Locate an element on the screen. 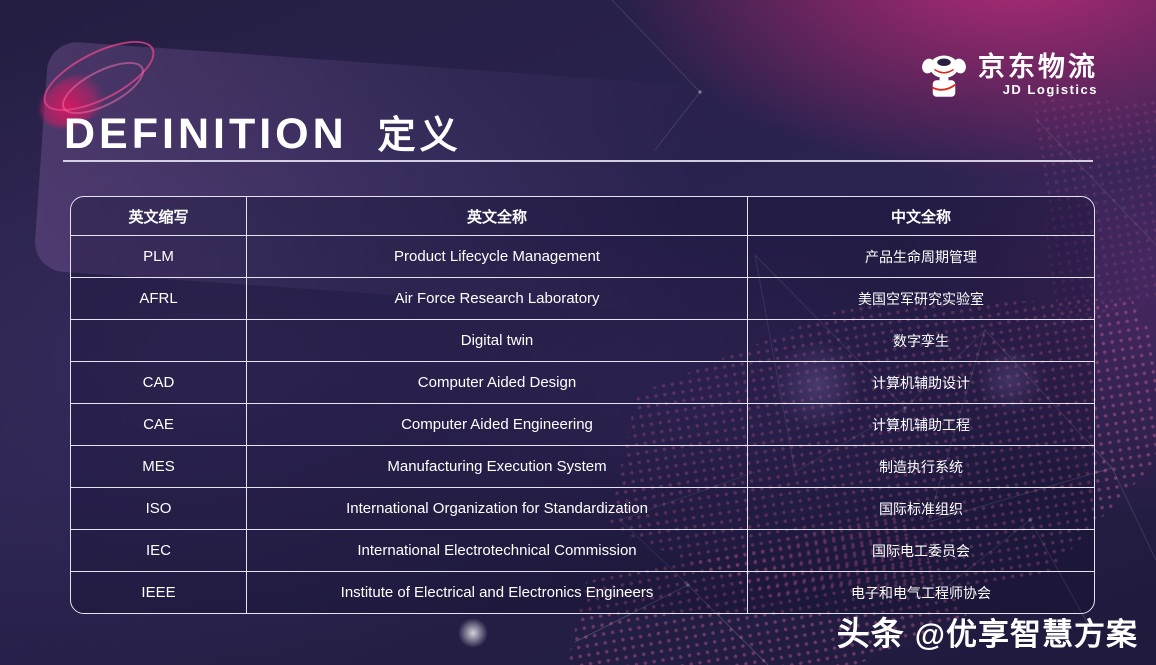 The width and height of the screenshot is (1156, 665). cell-zh: 数字孪生 is located at coordinates (920, 340).